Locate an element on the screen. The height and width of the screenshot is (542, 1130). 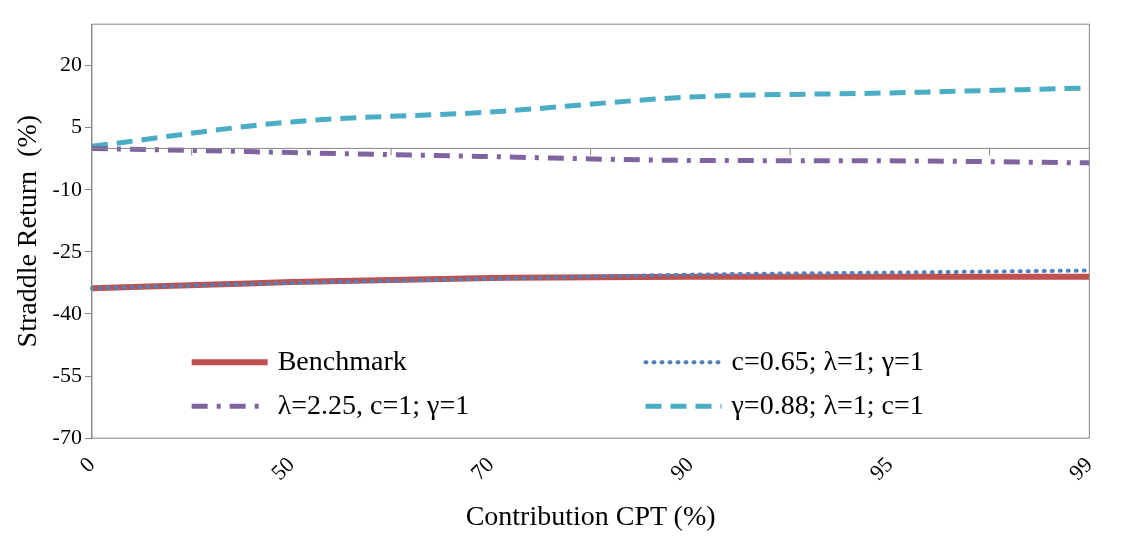
y-tick-label: -55 is located at coordinates (67, 374).